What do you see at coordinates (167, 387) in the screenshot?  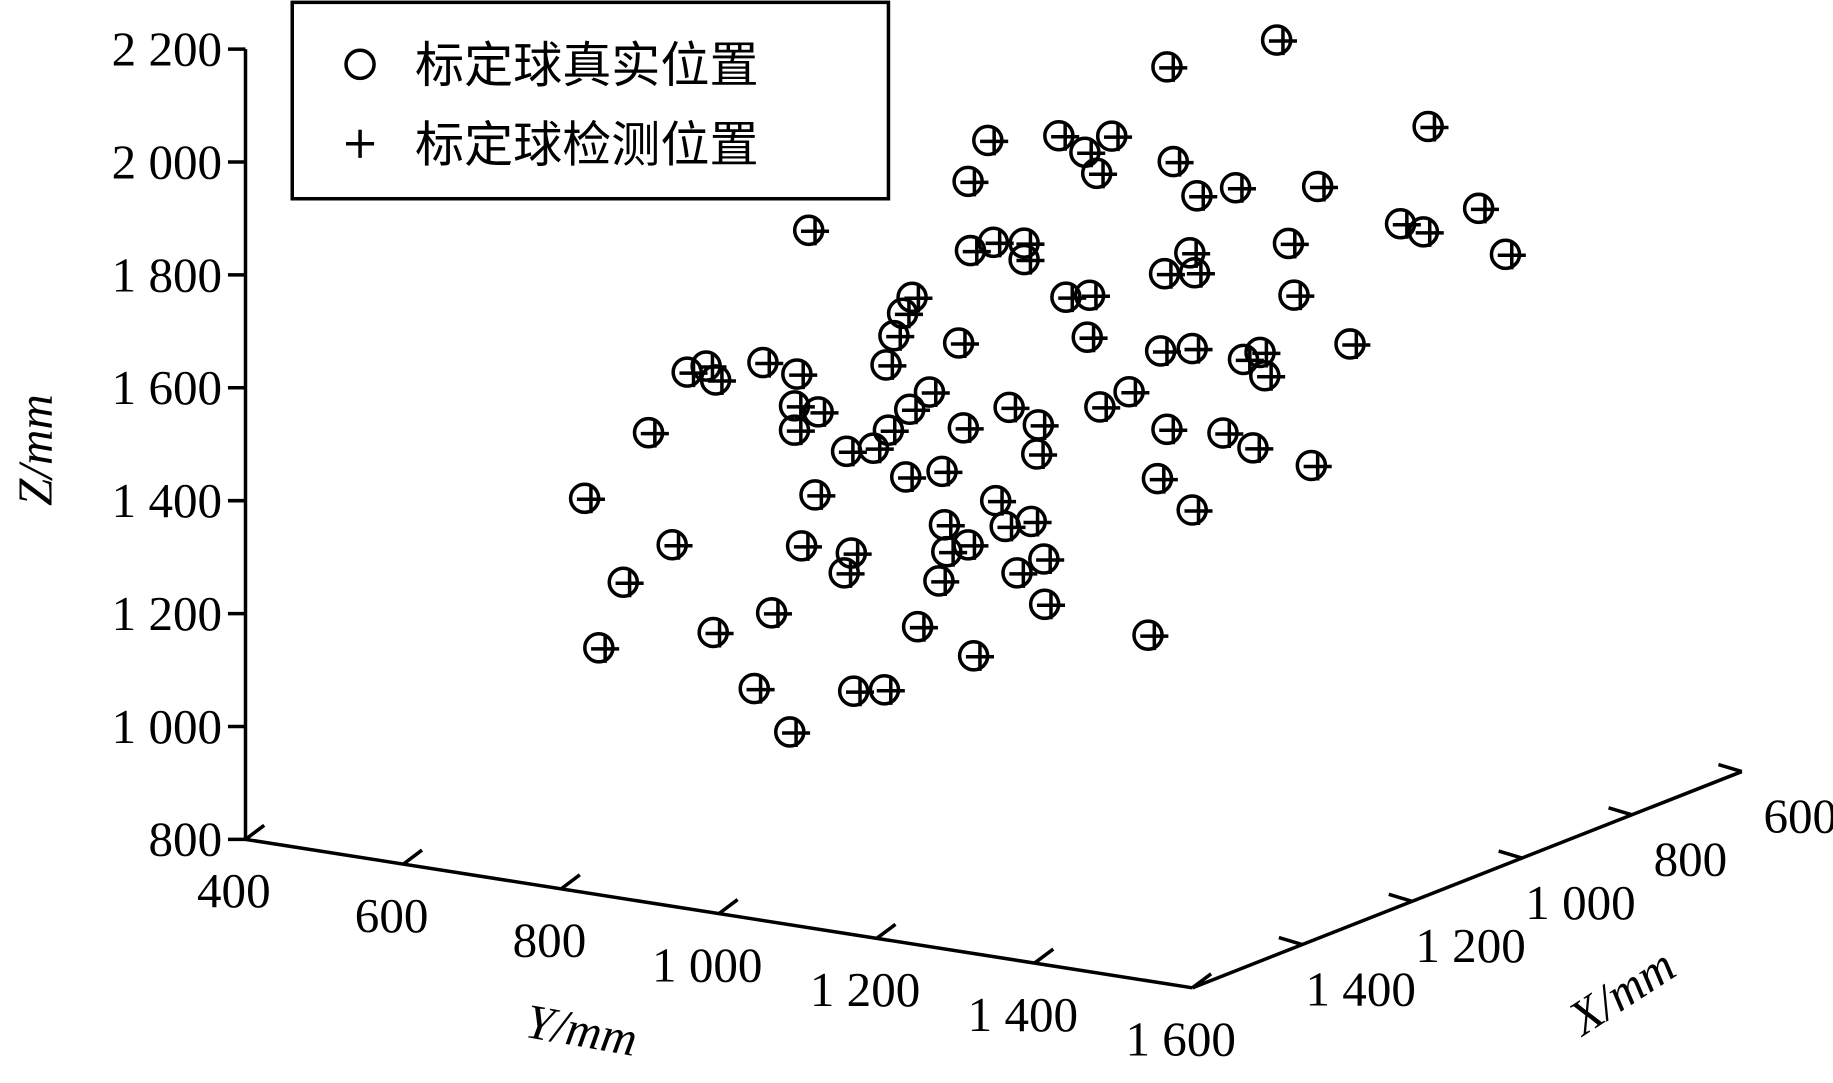 I see `z-tick-label: 1 600` at bounding box center [167, 387].